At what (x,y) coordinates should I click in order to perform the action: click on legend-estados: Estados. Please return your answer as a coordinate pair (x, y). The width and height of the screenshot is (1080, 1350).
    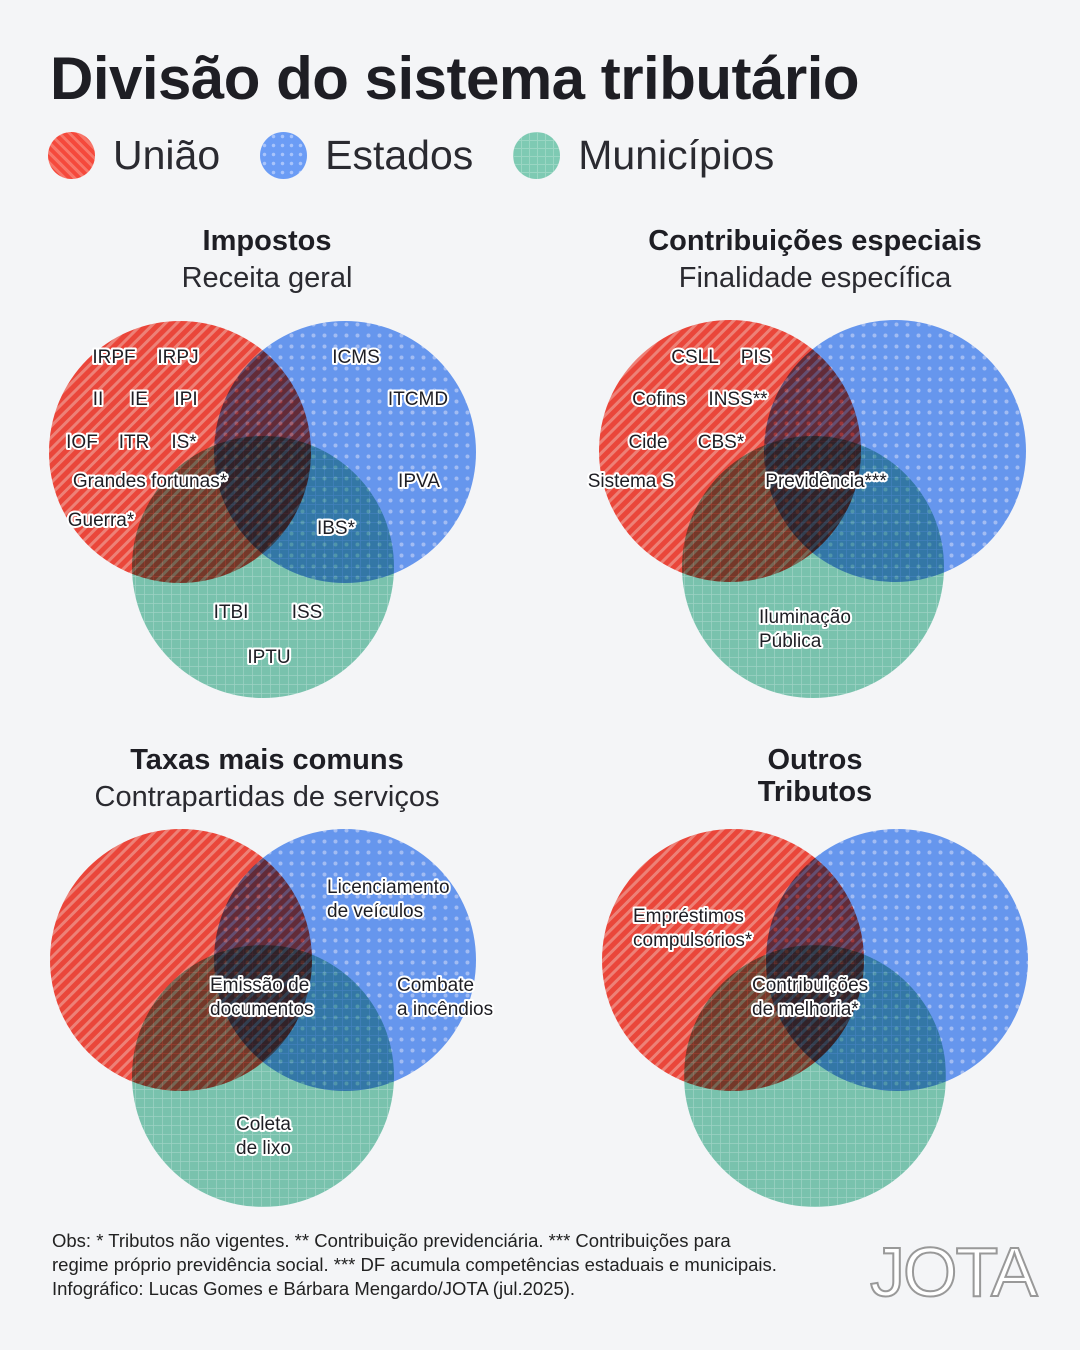
    Looking at the image, I should click on (366, 155).